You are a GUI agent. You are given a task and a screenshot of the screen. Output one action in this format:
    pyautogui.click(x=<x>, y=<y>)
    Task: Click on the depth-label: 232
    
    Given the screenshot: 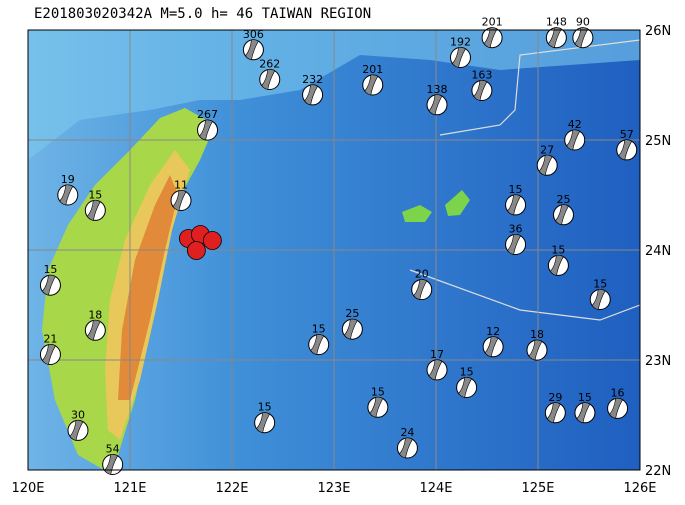 What is the action you would take?
    pyautogui.click(x=312, y=79)
    